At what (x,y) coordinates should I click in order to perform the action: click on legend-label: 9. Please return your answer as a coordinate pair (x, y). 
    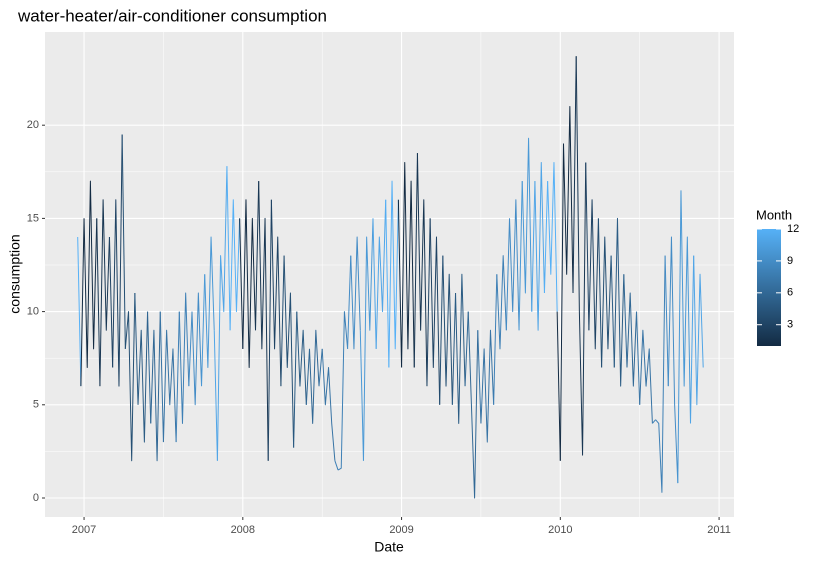
    Looking at the image, I should click on (790, 261).